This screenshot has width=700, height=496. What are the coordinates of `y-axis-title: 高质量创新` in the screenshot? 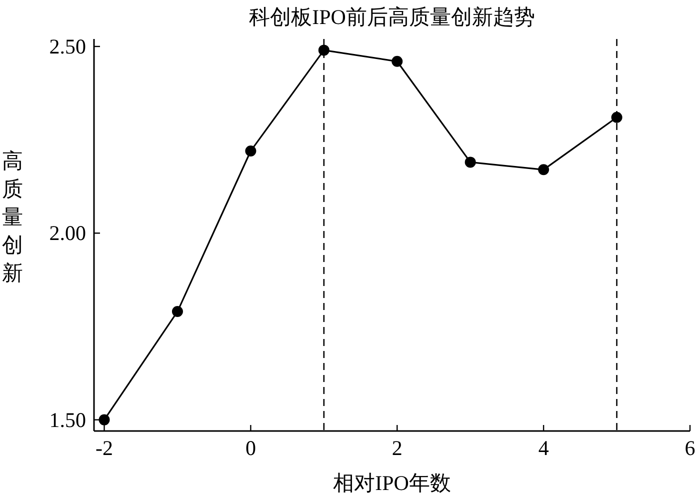 It's located at (12, 217).